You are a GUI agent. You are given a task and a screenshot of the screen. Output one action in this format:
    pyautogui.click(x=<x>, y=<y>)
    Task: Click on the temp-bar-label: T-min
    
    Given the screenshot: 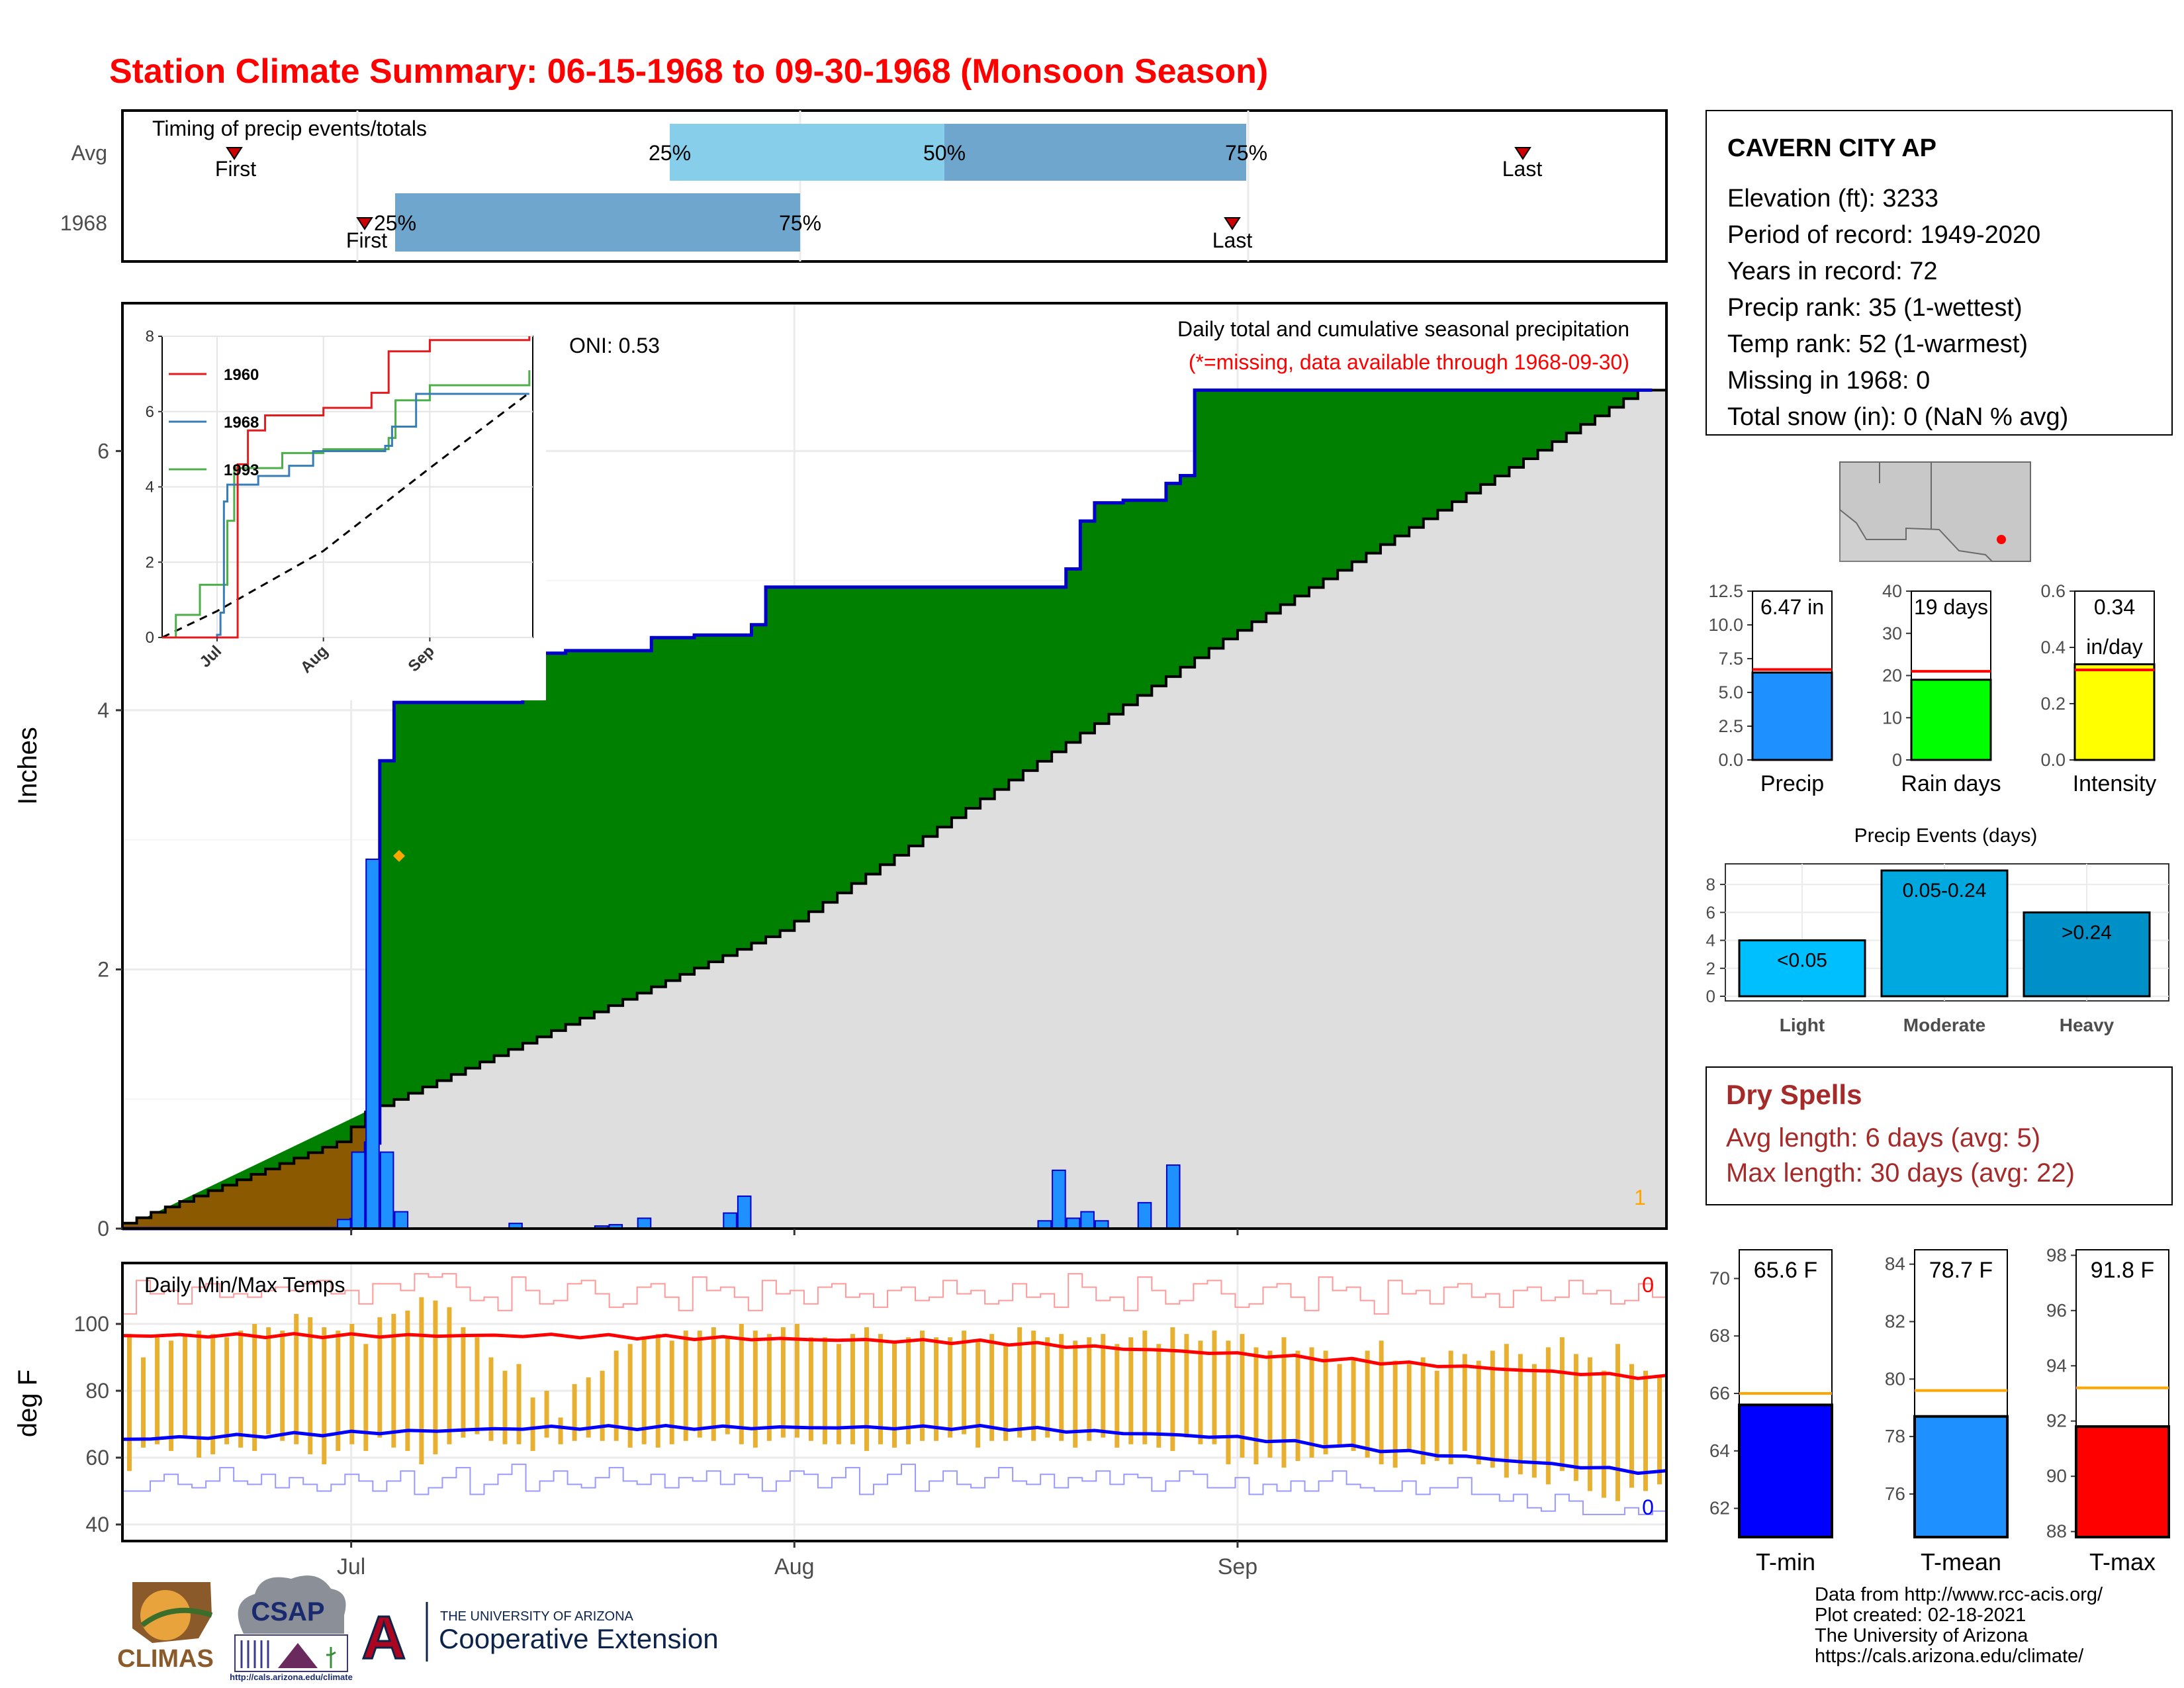 What is the action you would take?
    pyautogui.click(x=1786, y=1561)
    